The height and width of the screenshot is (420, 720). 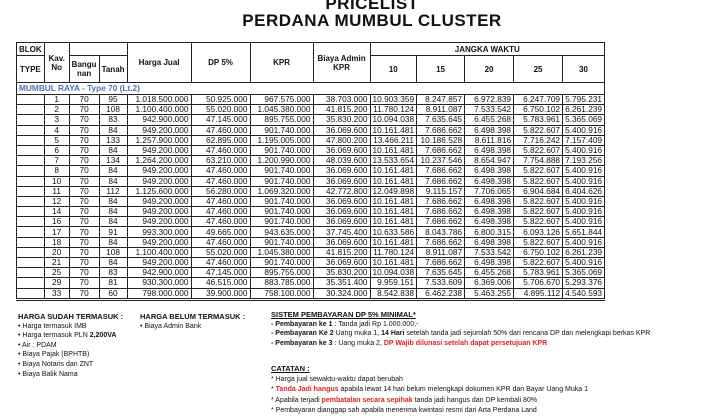 What do you see at coordinates (475, 400) in the screenshot?
I see `note-text: tanda jadi hangus dan DP kembali 80%` at bounding box center [475, 400].